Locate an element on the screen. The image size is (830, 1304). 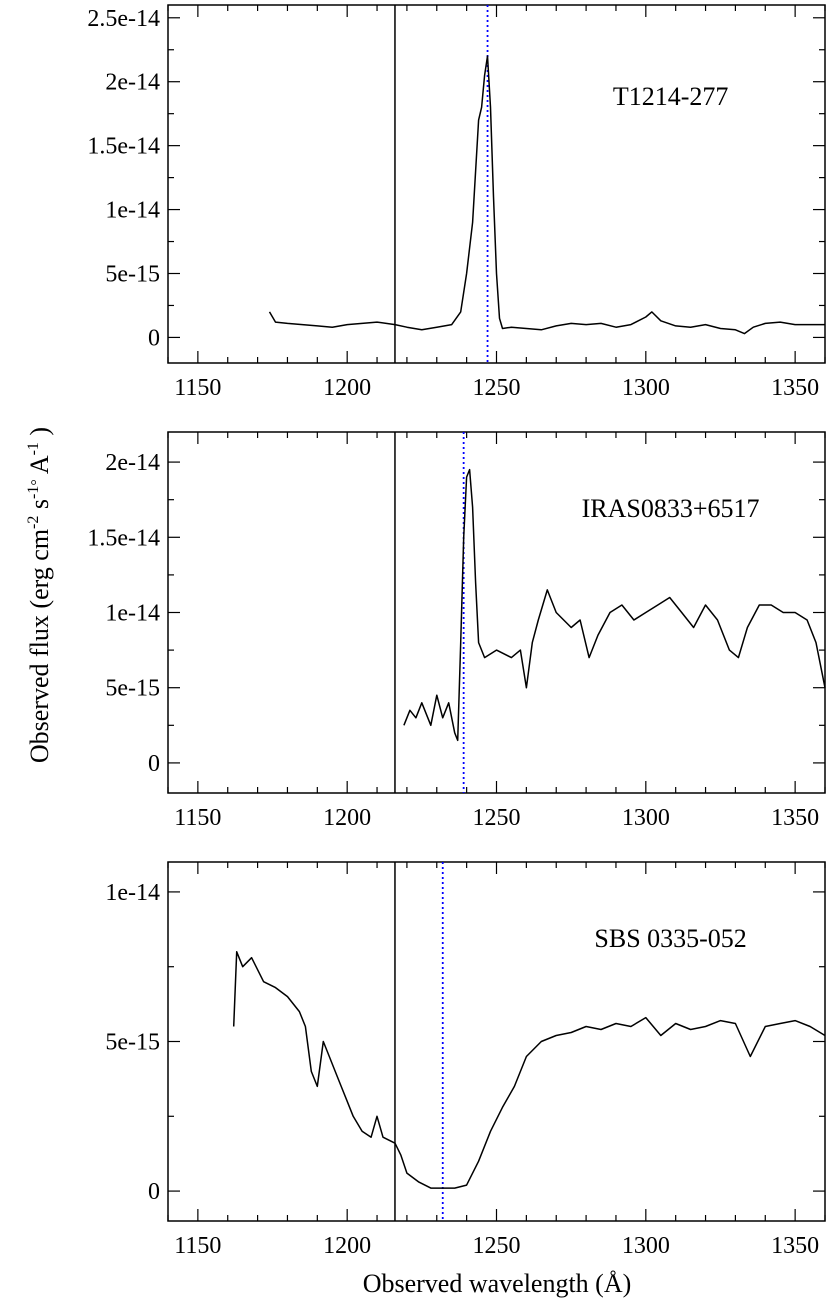
x-axis-title: Observed wavelength (Å) is located at coordinates (497, 1283).